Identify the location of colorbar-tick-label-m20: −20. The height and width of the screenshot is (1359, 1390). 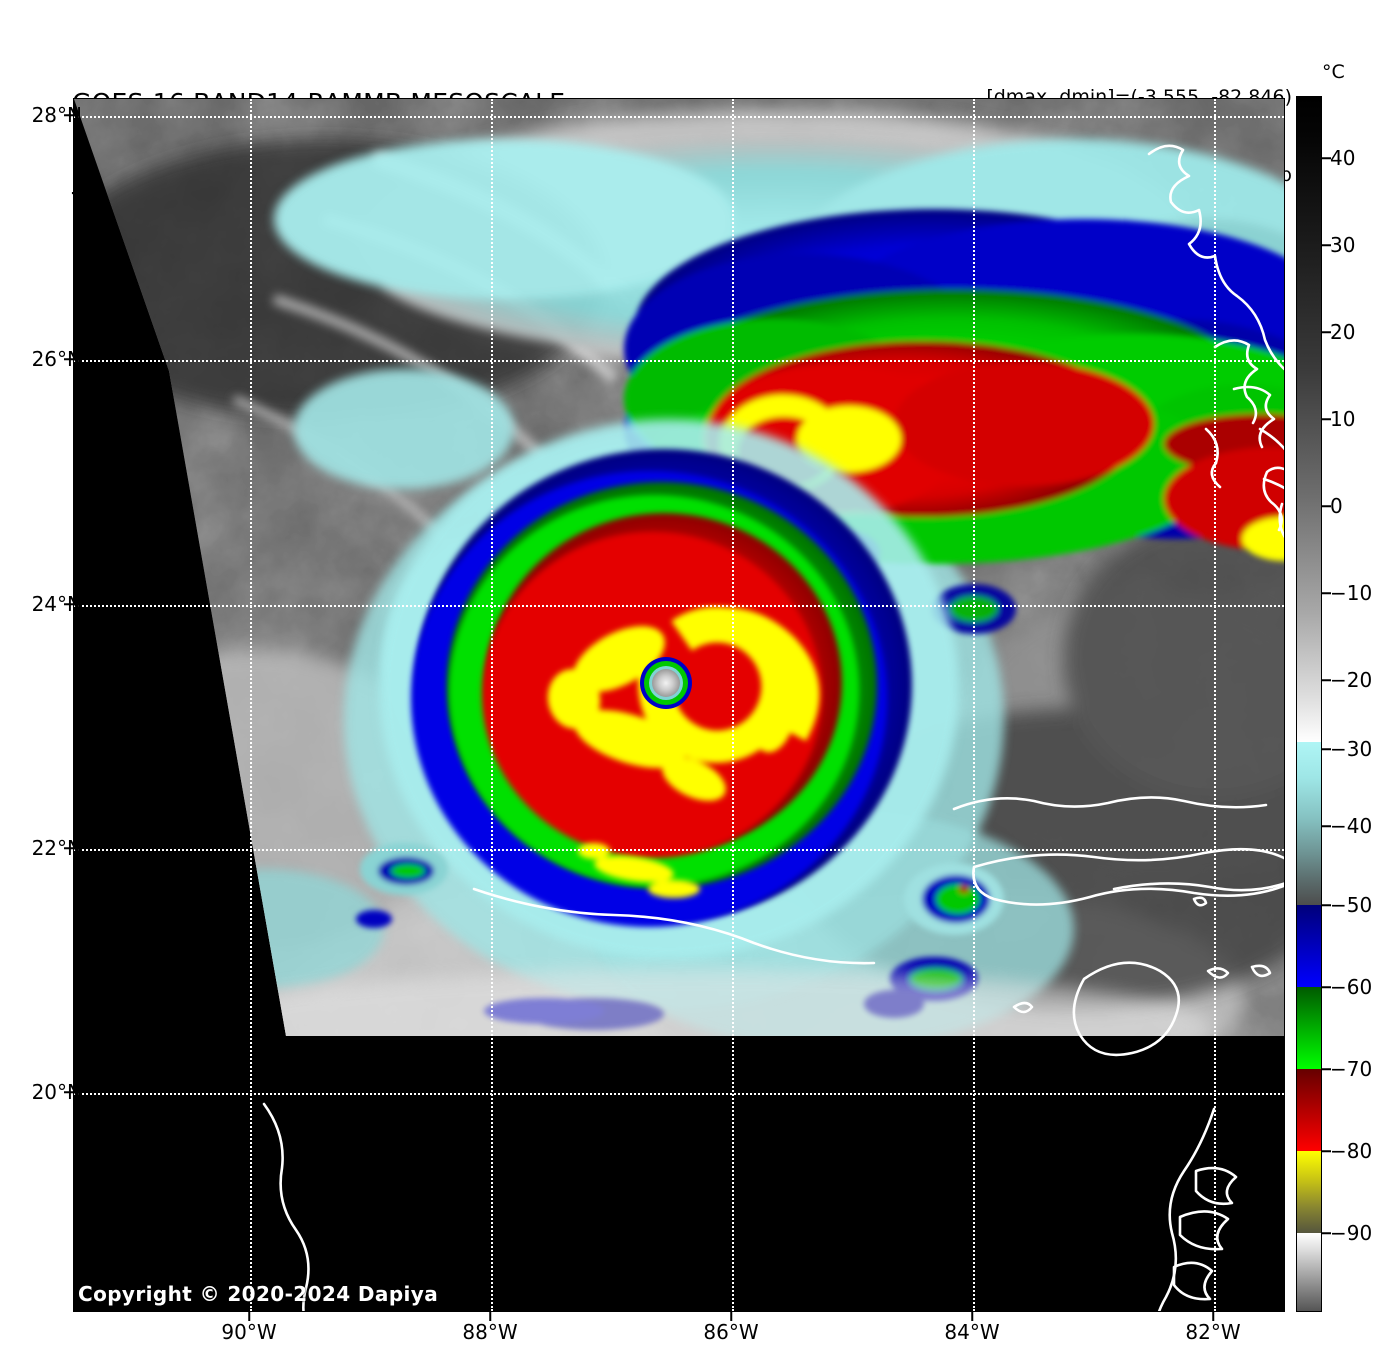
(1351, 680).